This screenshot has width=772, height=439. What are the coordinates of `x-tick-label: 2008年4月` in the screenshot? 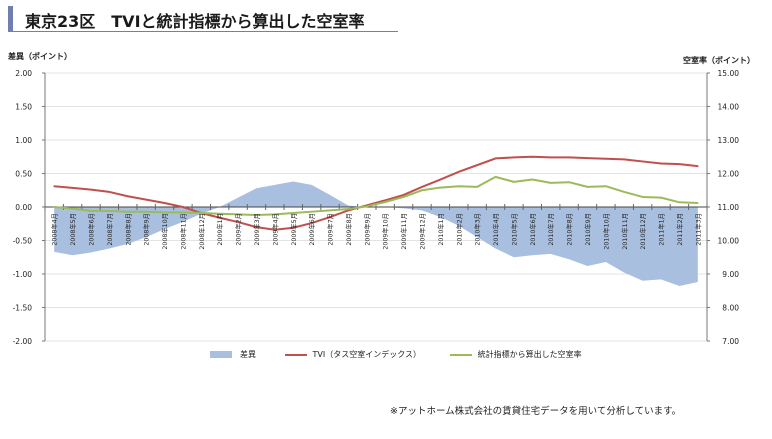 It's located at (54, 229).